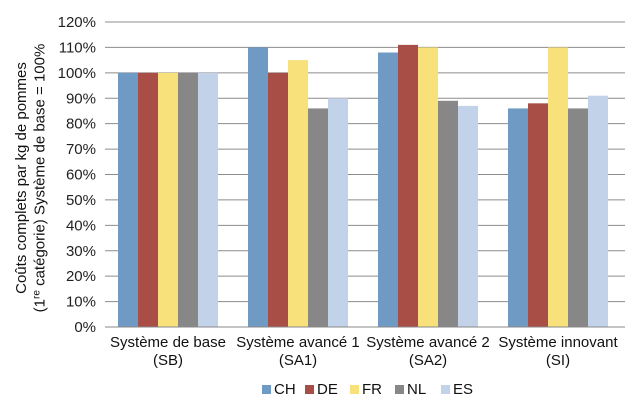 The image size is (625, 399). I want to click on y-tick-label: 80%, so click(81, 124).